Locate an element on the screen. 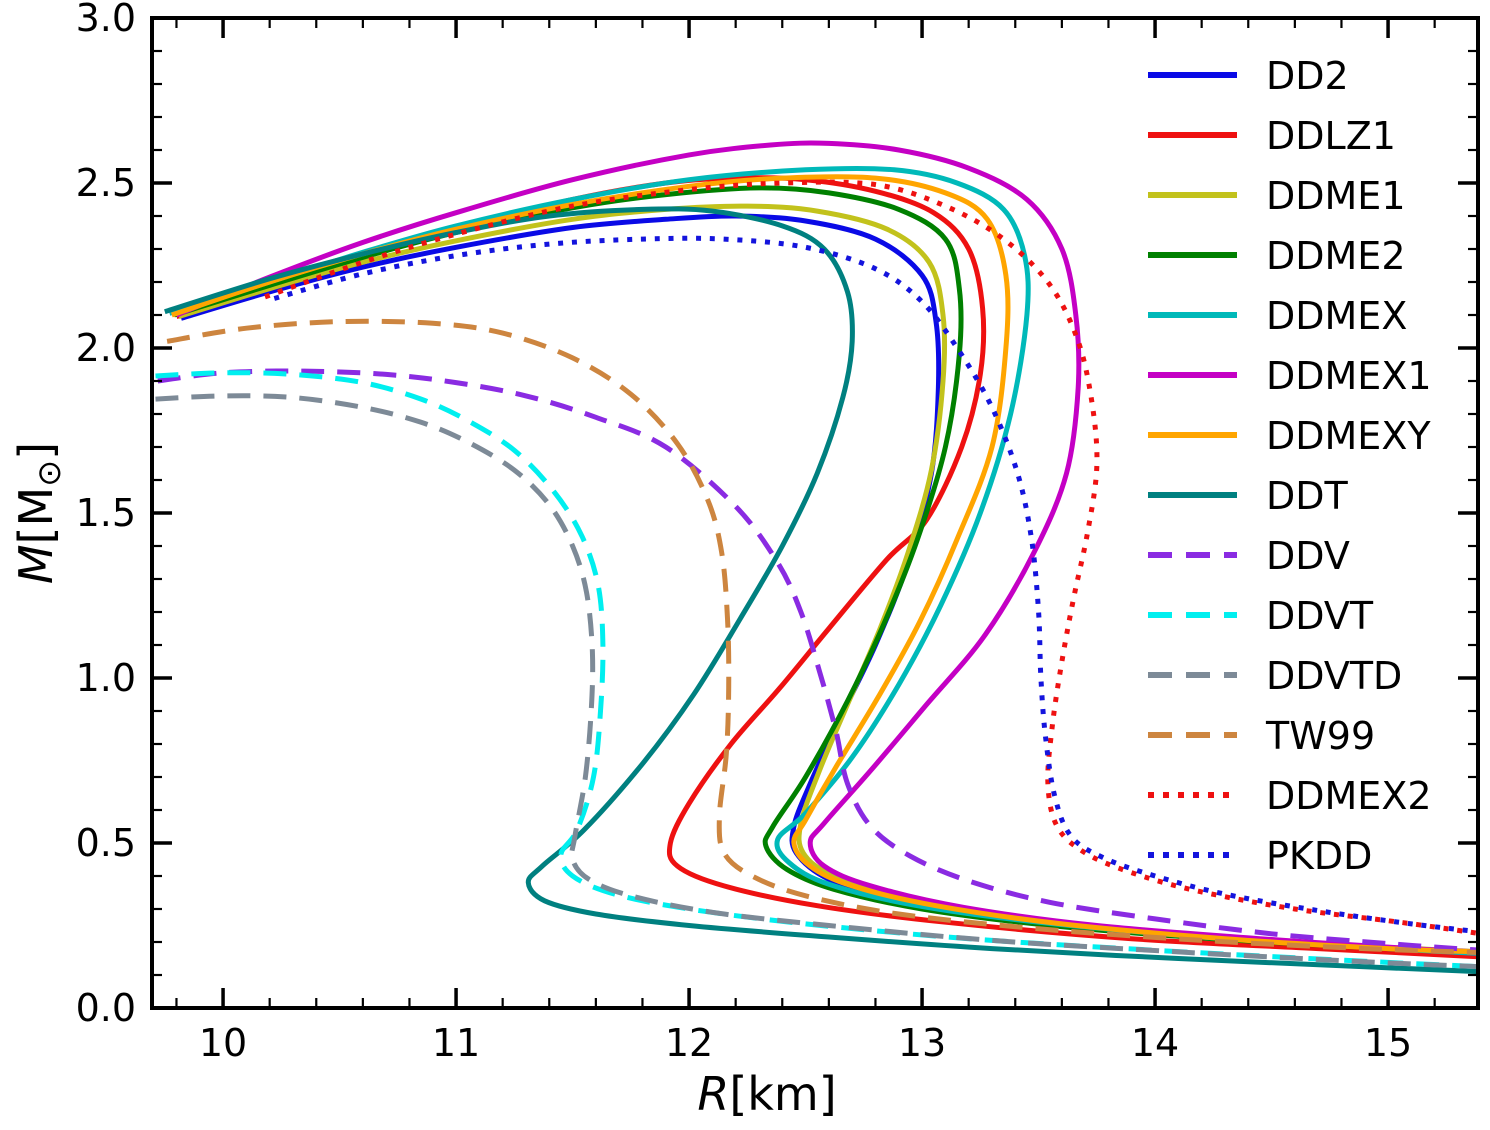 The height and width of the screenshot is (1130, 1490). svg-text: 0.0 is located at coordinates (106, 1008).